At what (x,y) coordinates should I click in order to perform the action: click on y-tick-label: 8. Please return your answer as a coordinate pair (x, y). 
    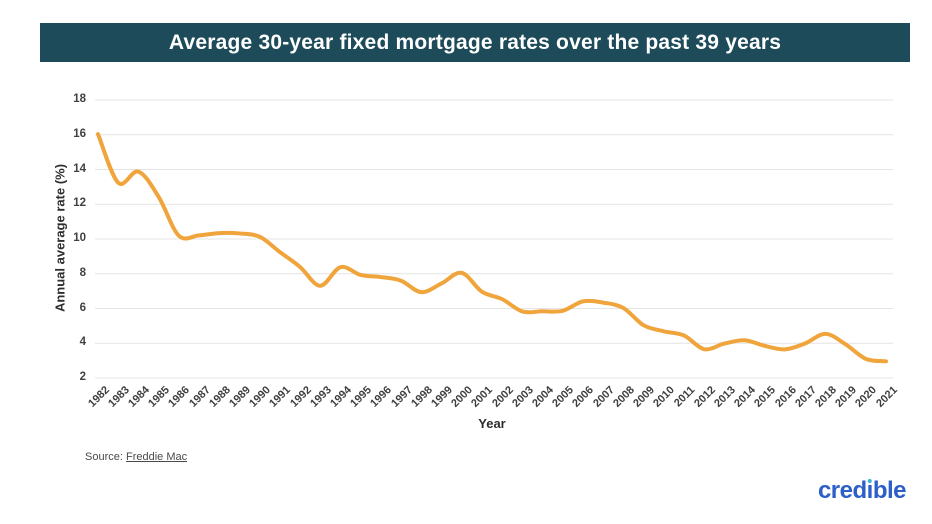
    Looking at the image, I should click on (82, 272).